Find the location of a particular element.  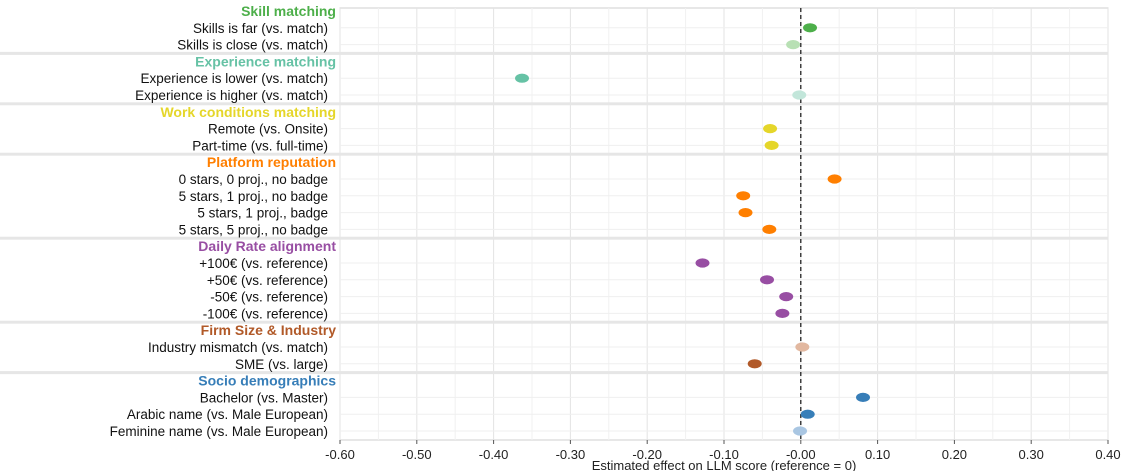

group-label: Experience matching is located at coordinates (265, 61).